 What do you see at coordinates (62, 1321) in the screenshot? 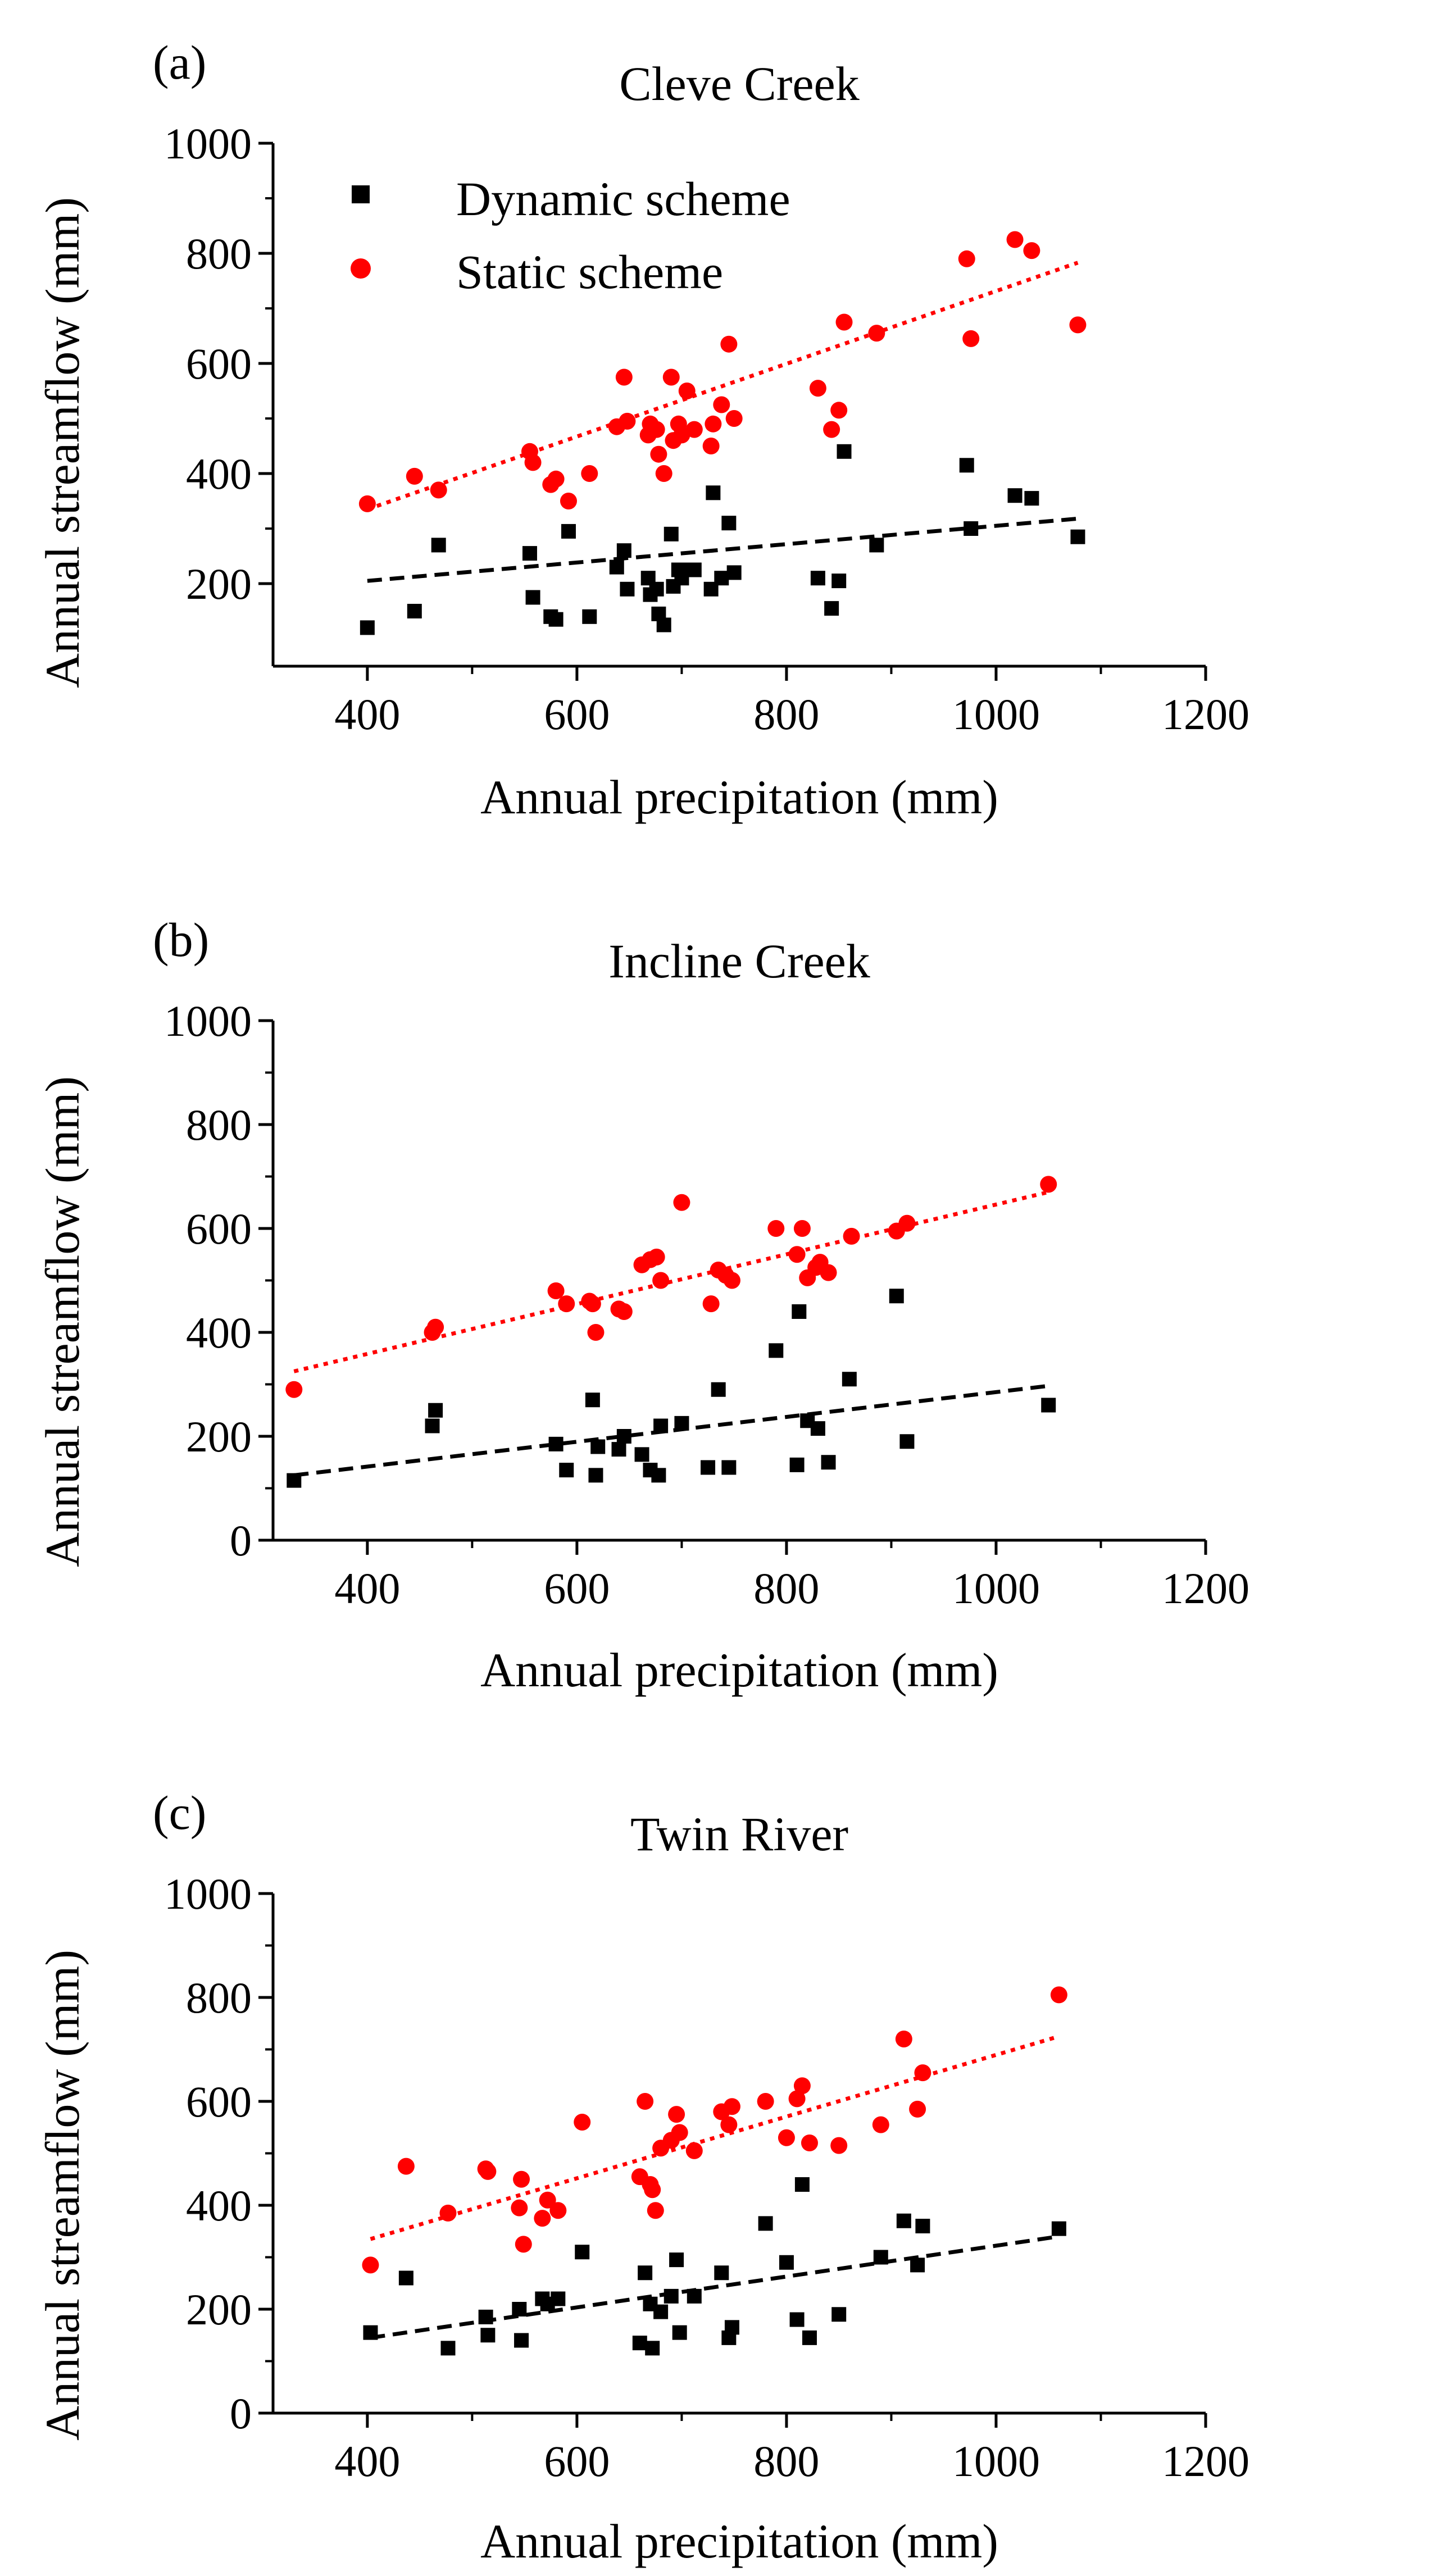
I see `y-axis-label-b: Annual streamflow (mm)` at bounding box center [62, 1321].